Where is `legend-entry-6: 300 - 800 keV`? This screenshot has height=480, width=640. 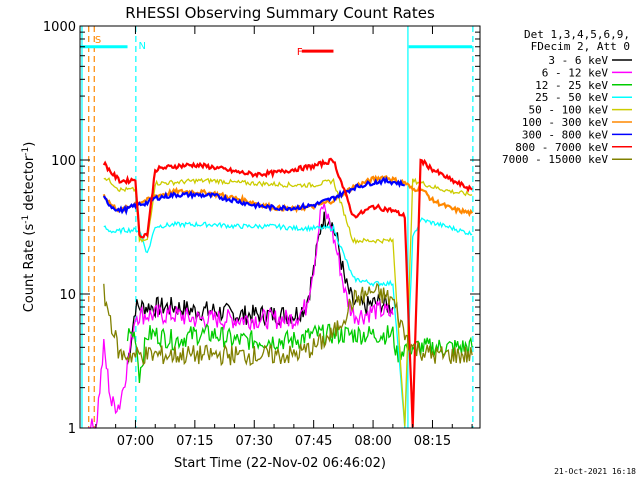 legend-entry-6: 300 - 800 keV is located at coordinates (565, 134).